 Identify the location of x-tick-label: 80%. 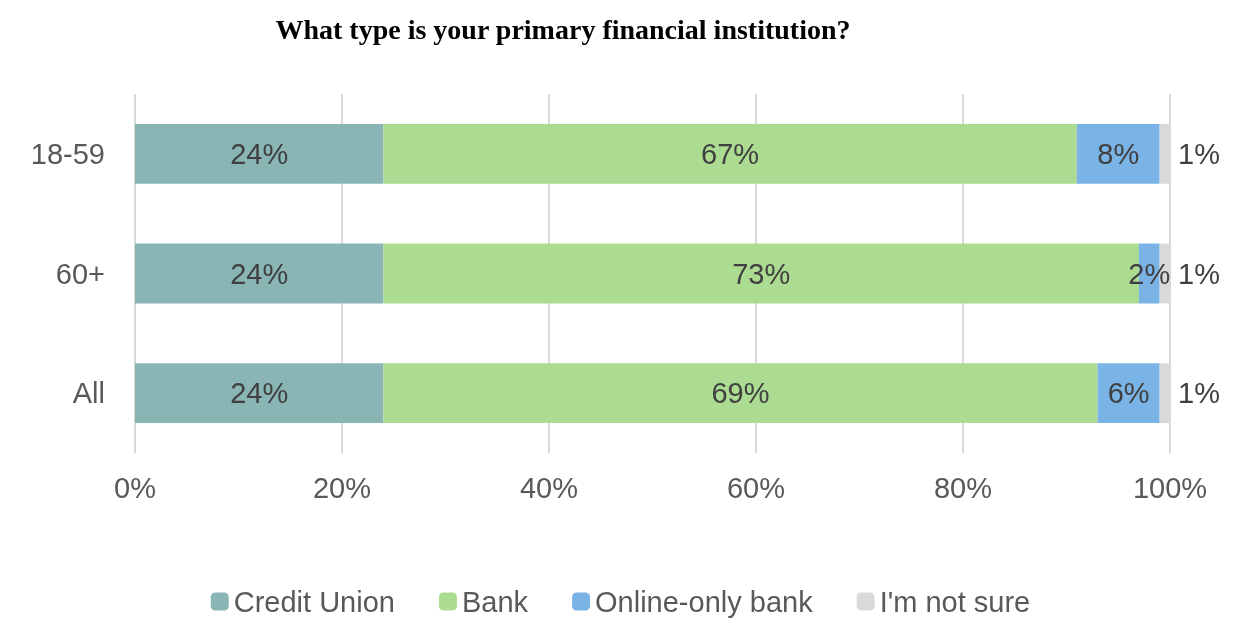
(963, 487).